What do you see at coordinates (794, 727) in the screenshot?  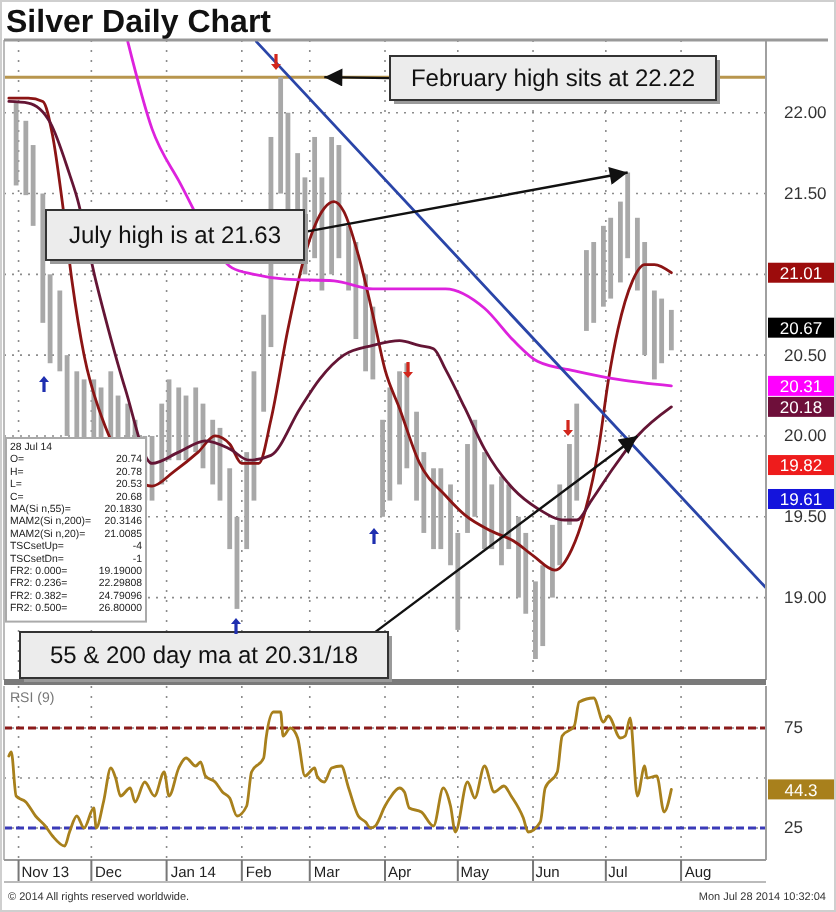 I see `y-tick-label: 75` at bounding box center [794, 727].